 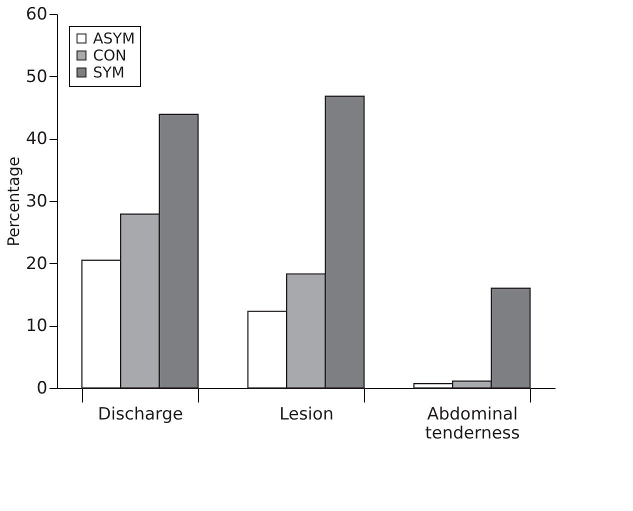 What do you see at coordinates (110, 55) in the screenshot?
I see `legend-label: CON` at bounding box center [110, 55].